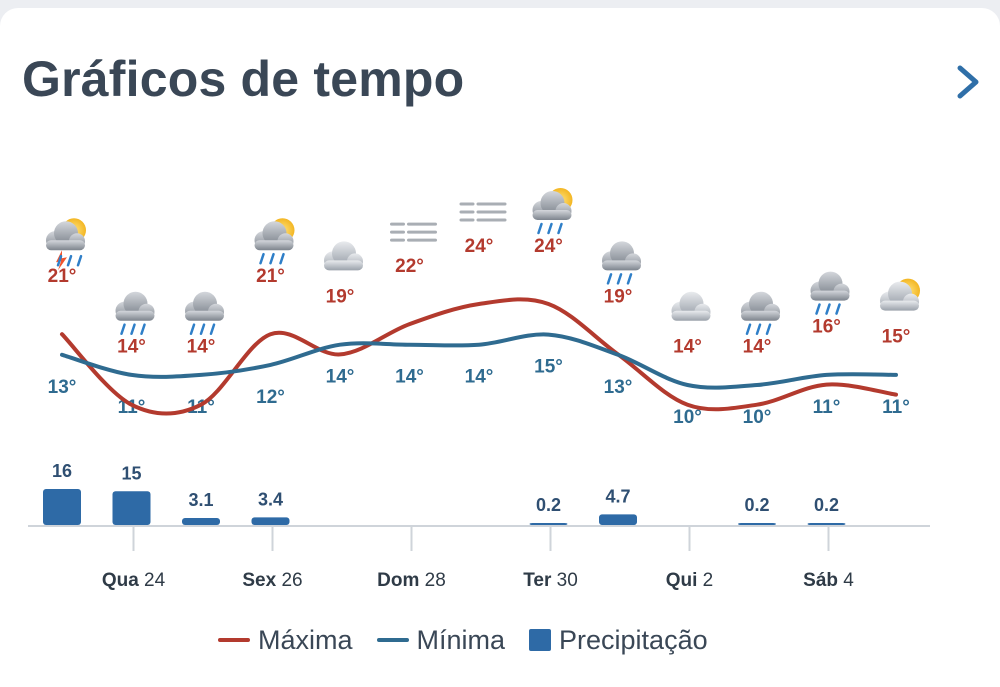  I want to click on legend-item-max: Máxima, so click(285, 640).